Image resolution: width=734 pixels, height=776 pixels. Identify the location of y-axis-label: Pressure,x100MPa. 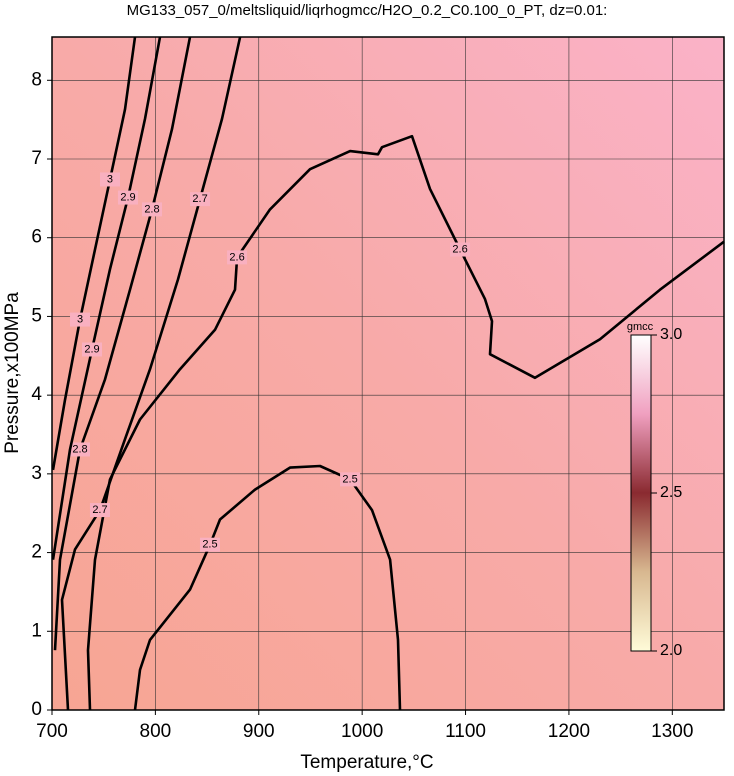
(12, 373).